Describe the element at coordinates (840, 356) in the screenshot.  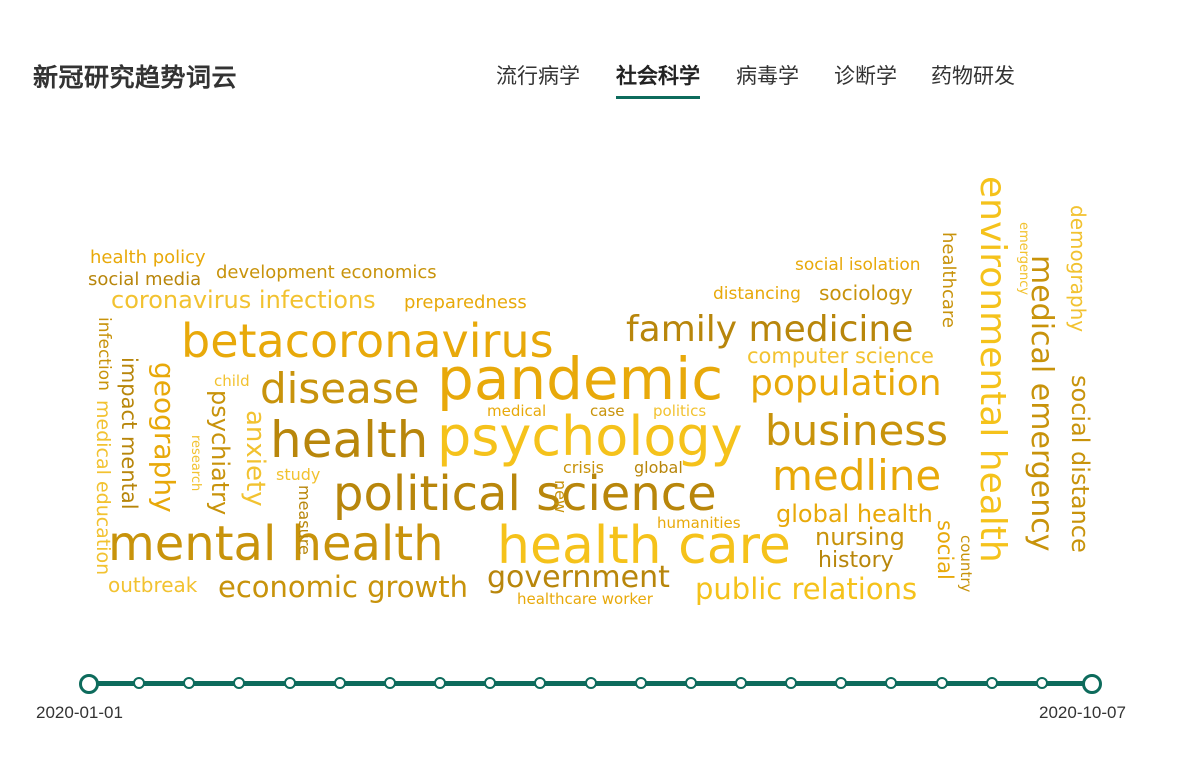
I see `word-cloud-word: computer science` at that location.